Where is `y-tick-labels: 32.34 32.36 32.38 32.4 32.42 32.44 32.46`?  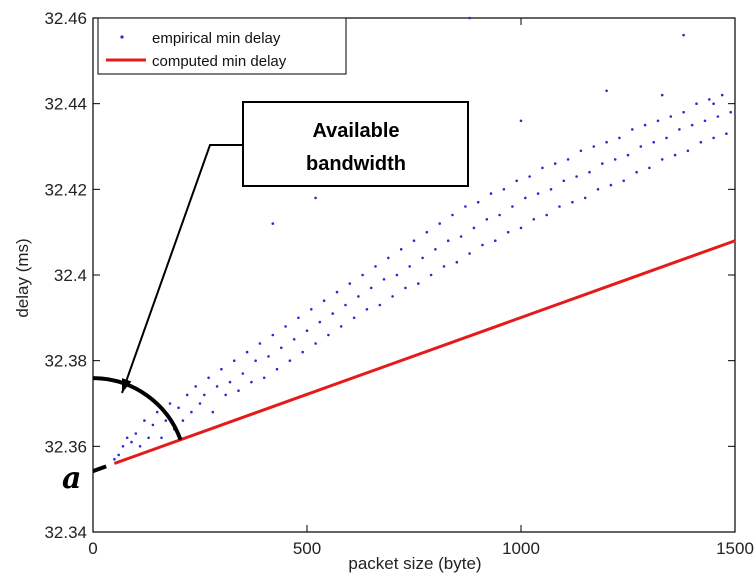
y-tick-labels: 32.34 32.36 32.38 32.4 32.42 32.44 32.46 is located at coordinates (65, 275).